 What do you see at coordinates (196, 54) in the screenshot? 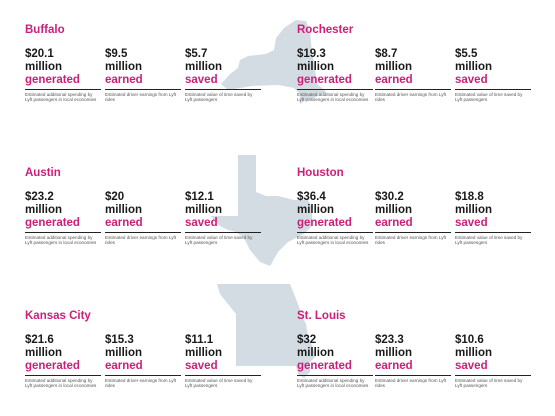
I see `stat-amount: $5.7` at bounding box center [196, 54].